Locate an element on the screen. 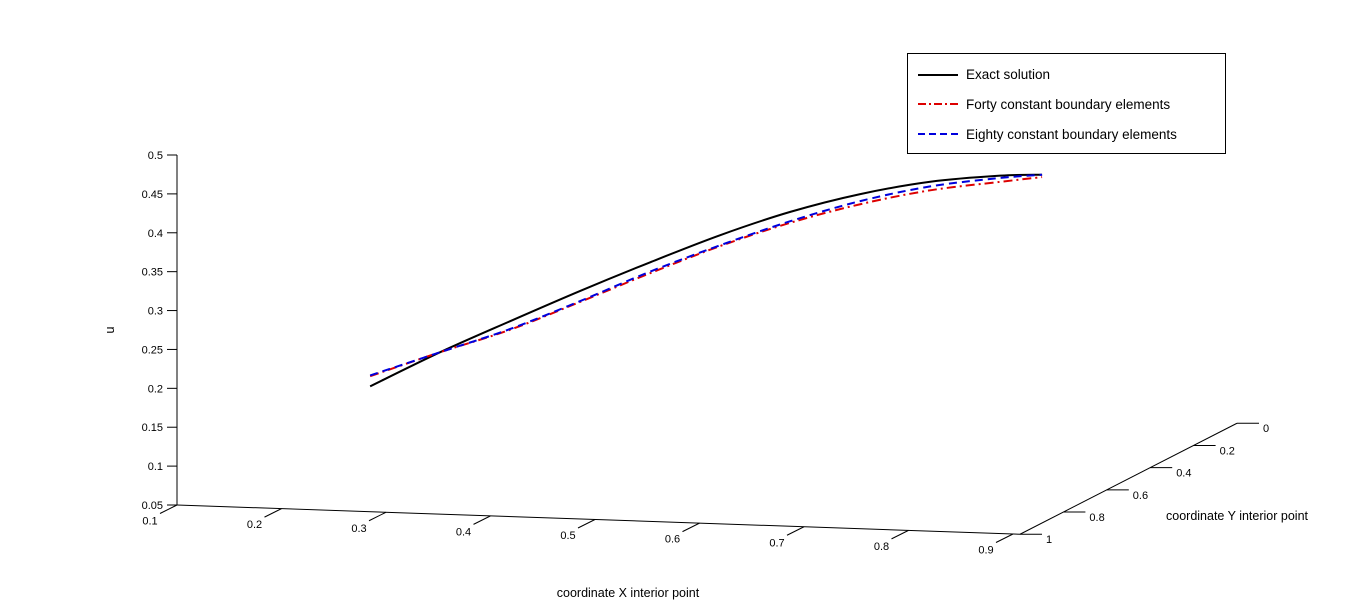 This screenshot has width=1366, height=606. eighty-line-sample-icon is located at coordinates (938, 134).